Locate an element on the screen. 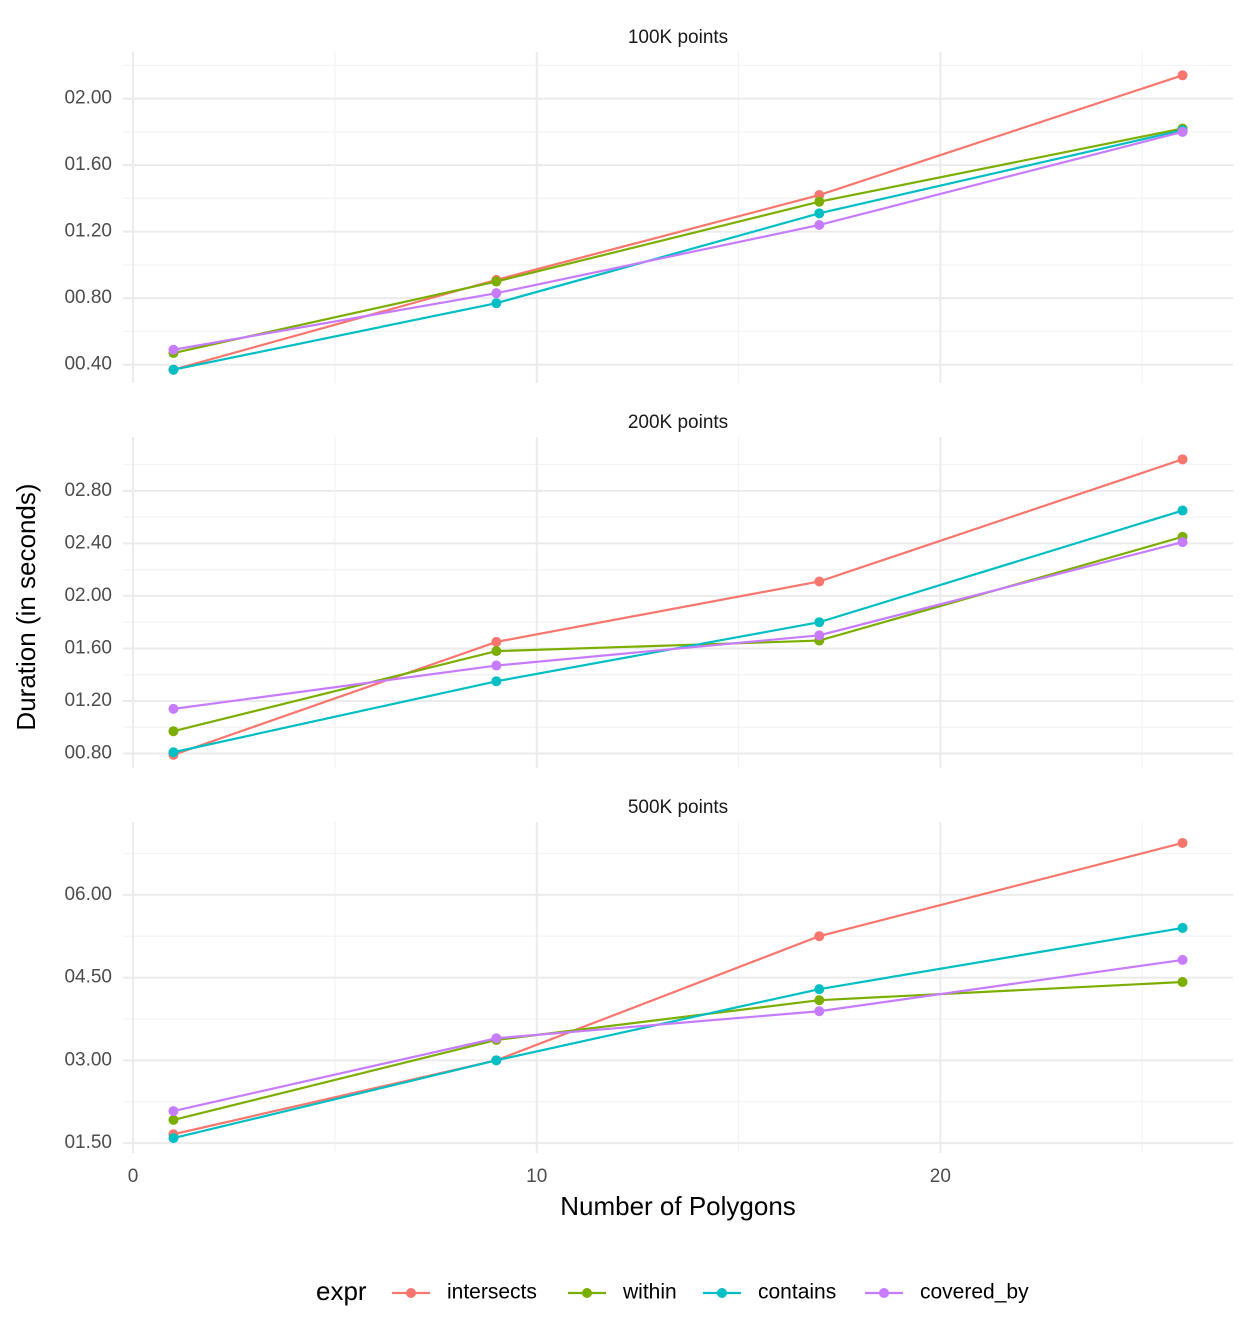 The height and width of the screenshot is (1344, 1248). y-axis-title: Duration (in seconds) is located at coordinates (26, 606).